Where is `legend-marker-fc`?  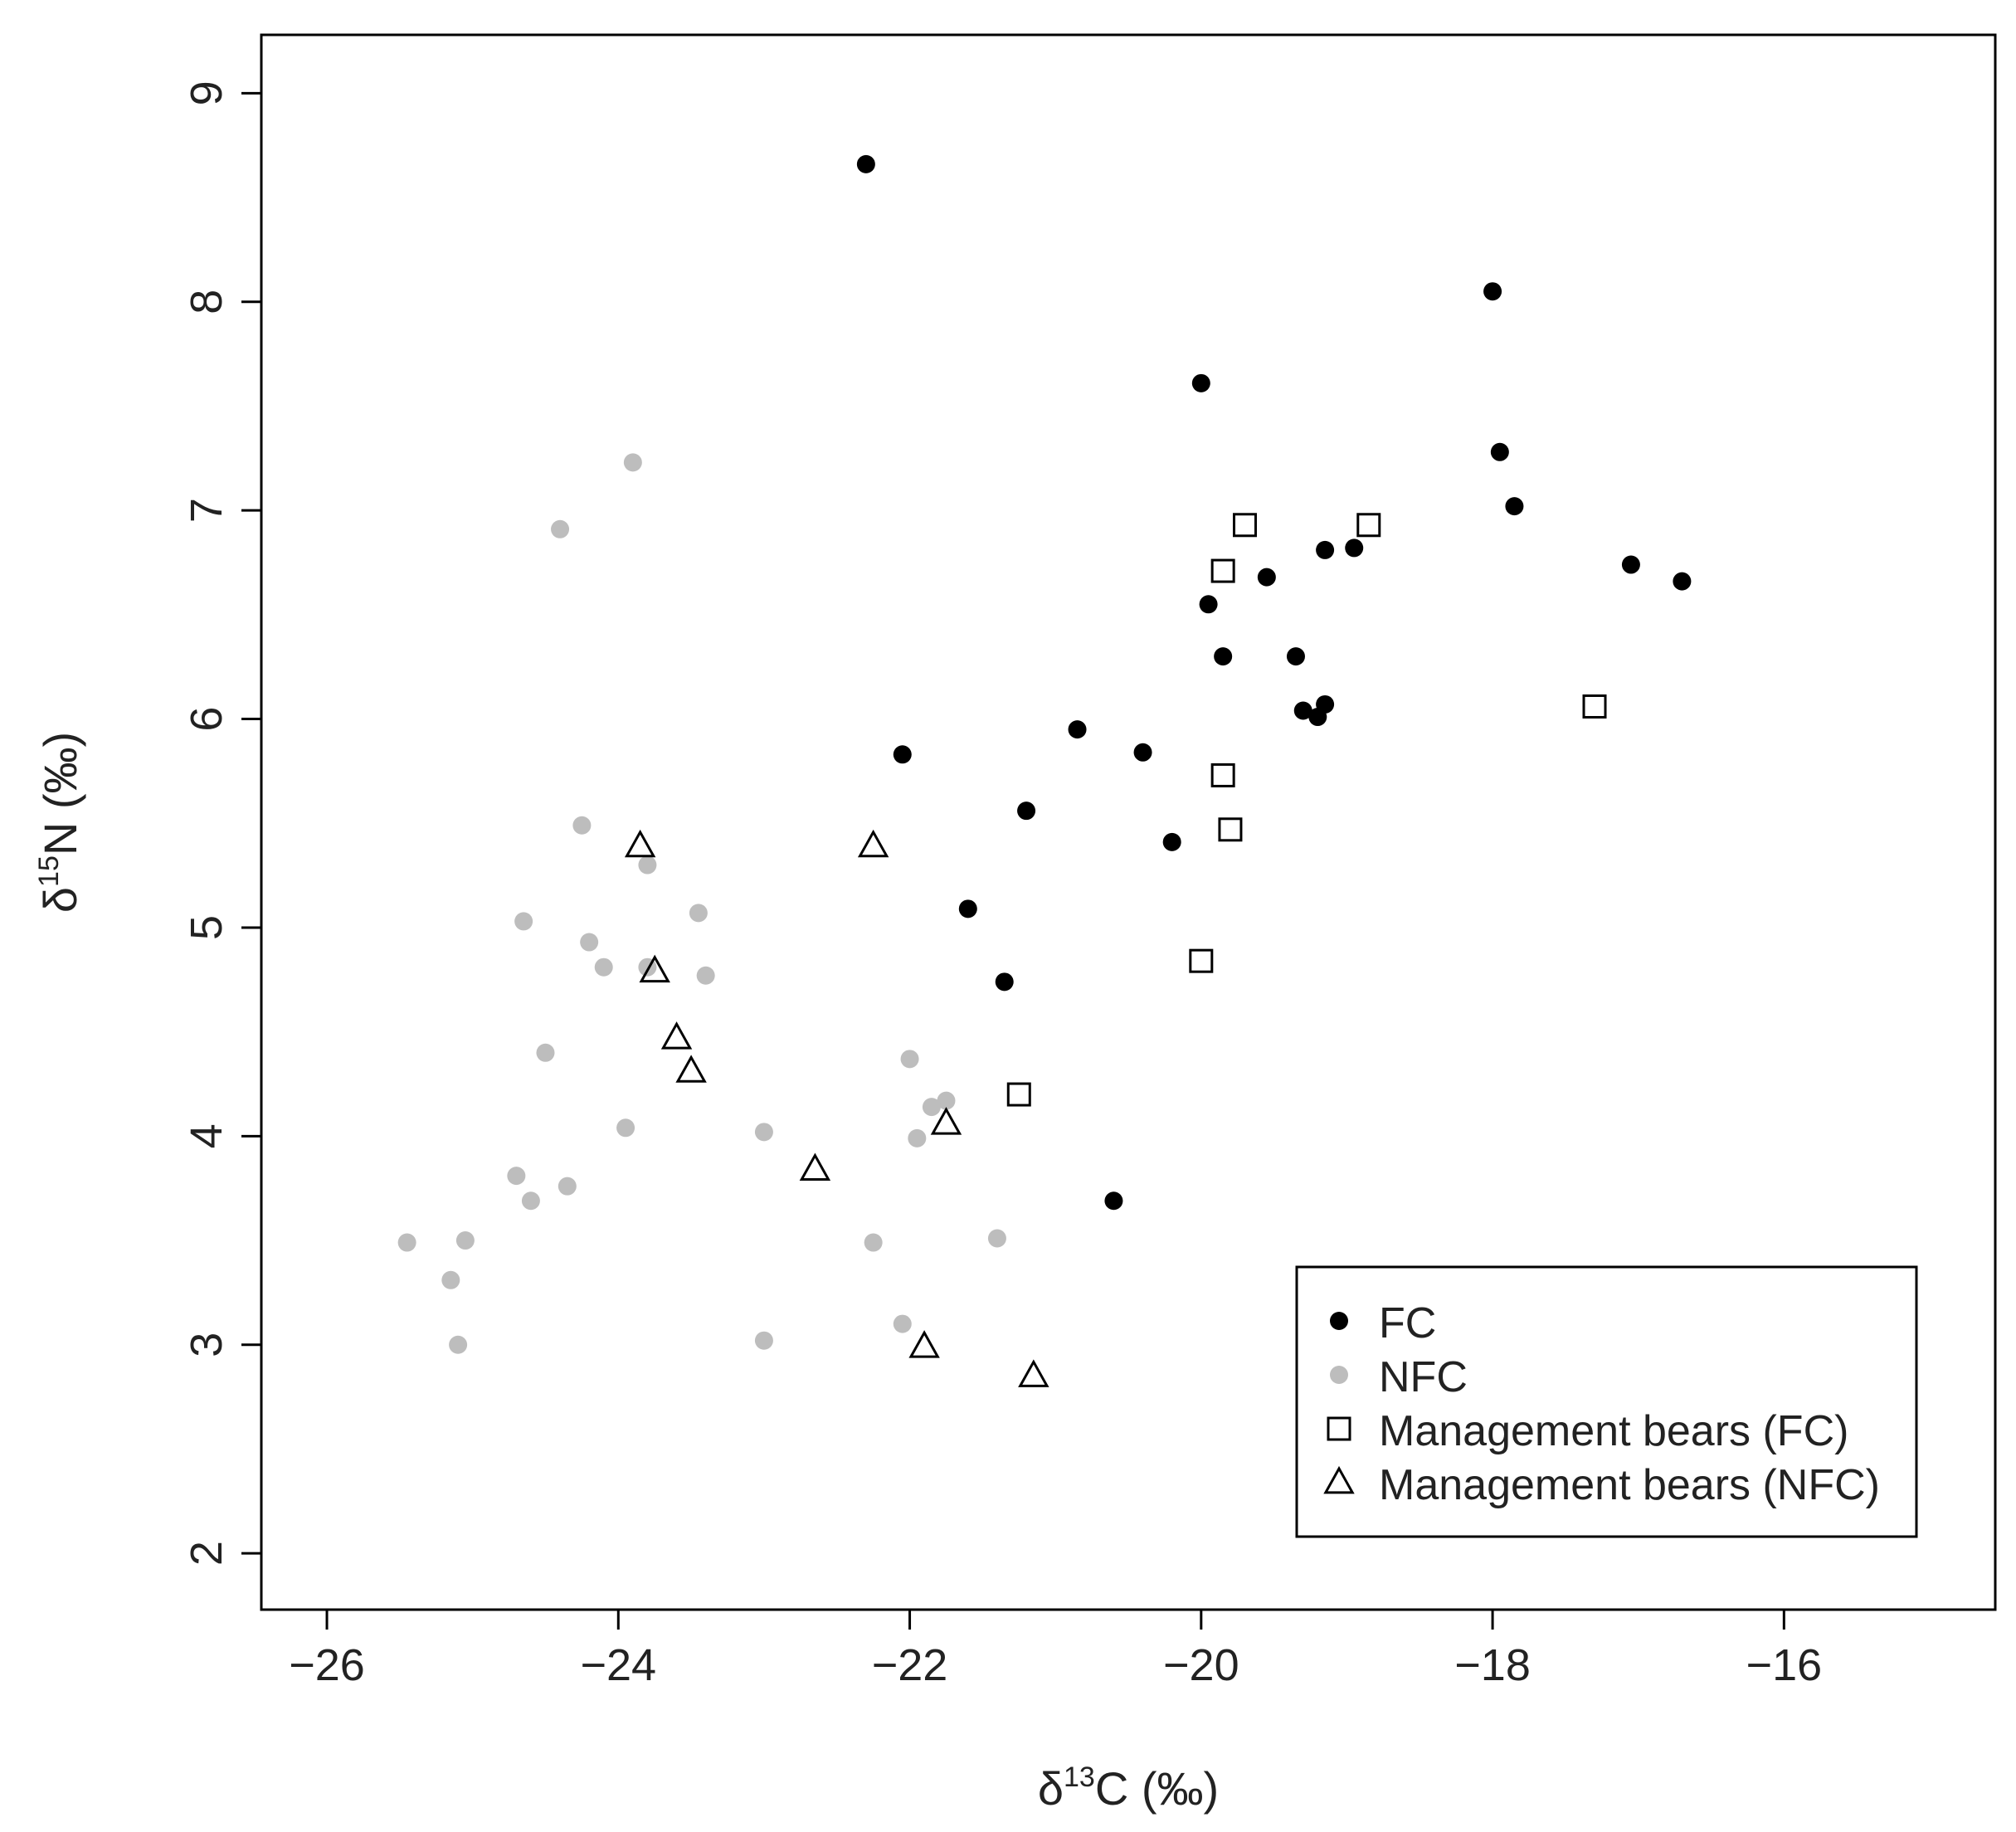
legend-marker-fc is located at coordinates (1339, 1321).